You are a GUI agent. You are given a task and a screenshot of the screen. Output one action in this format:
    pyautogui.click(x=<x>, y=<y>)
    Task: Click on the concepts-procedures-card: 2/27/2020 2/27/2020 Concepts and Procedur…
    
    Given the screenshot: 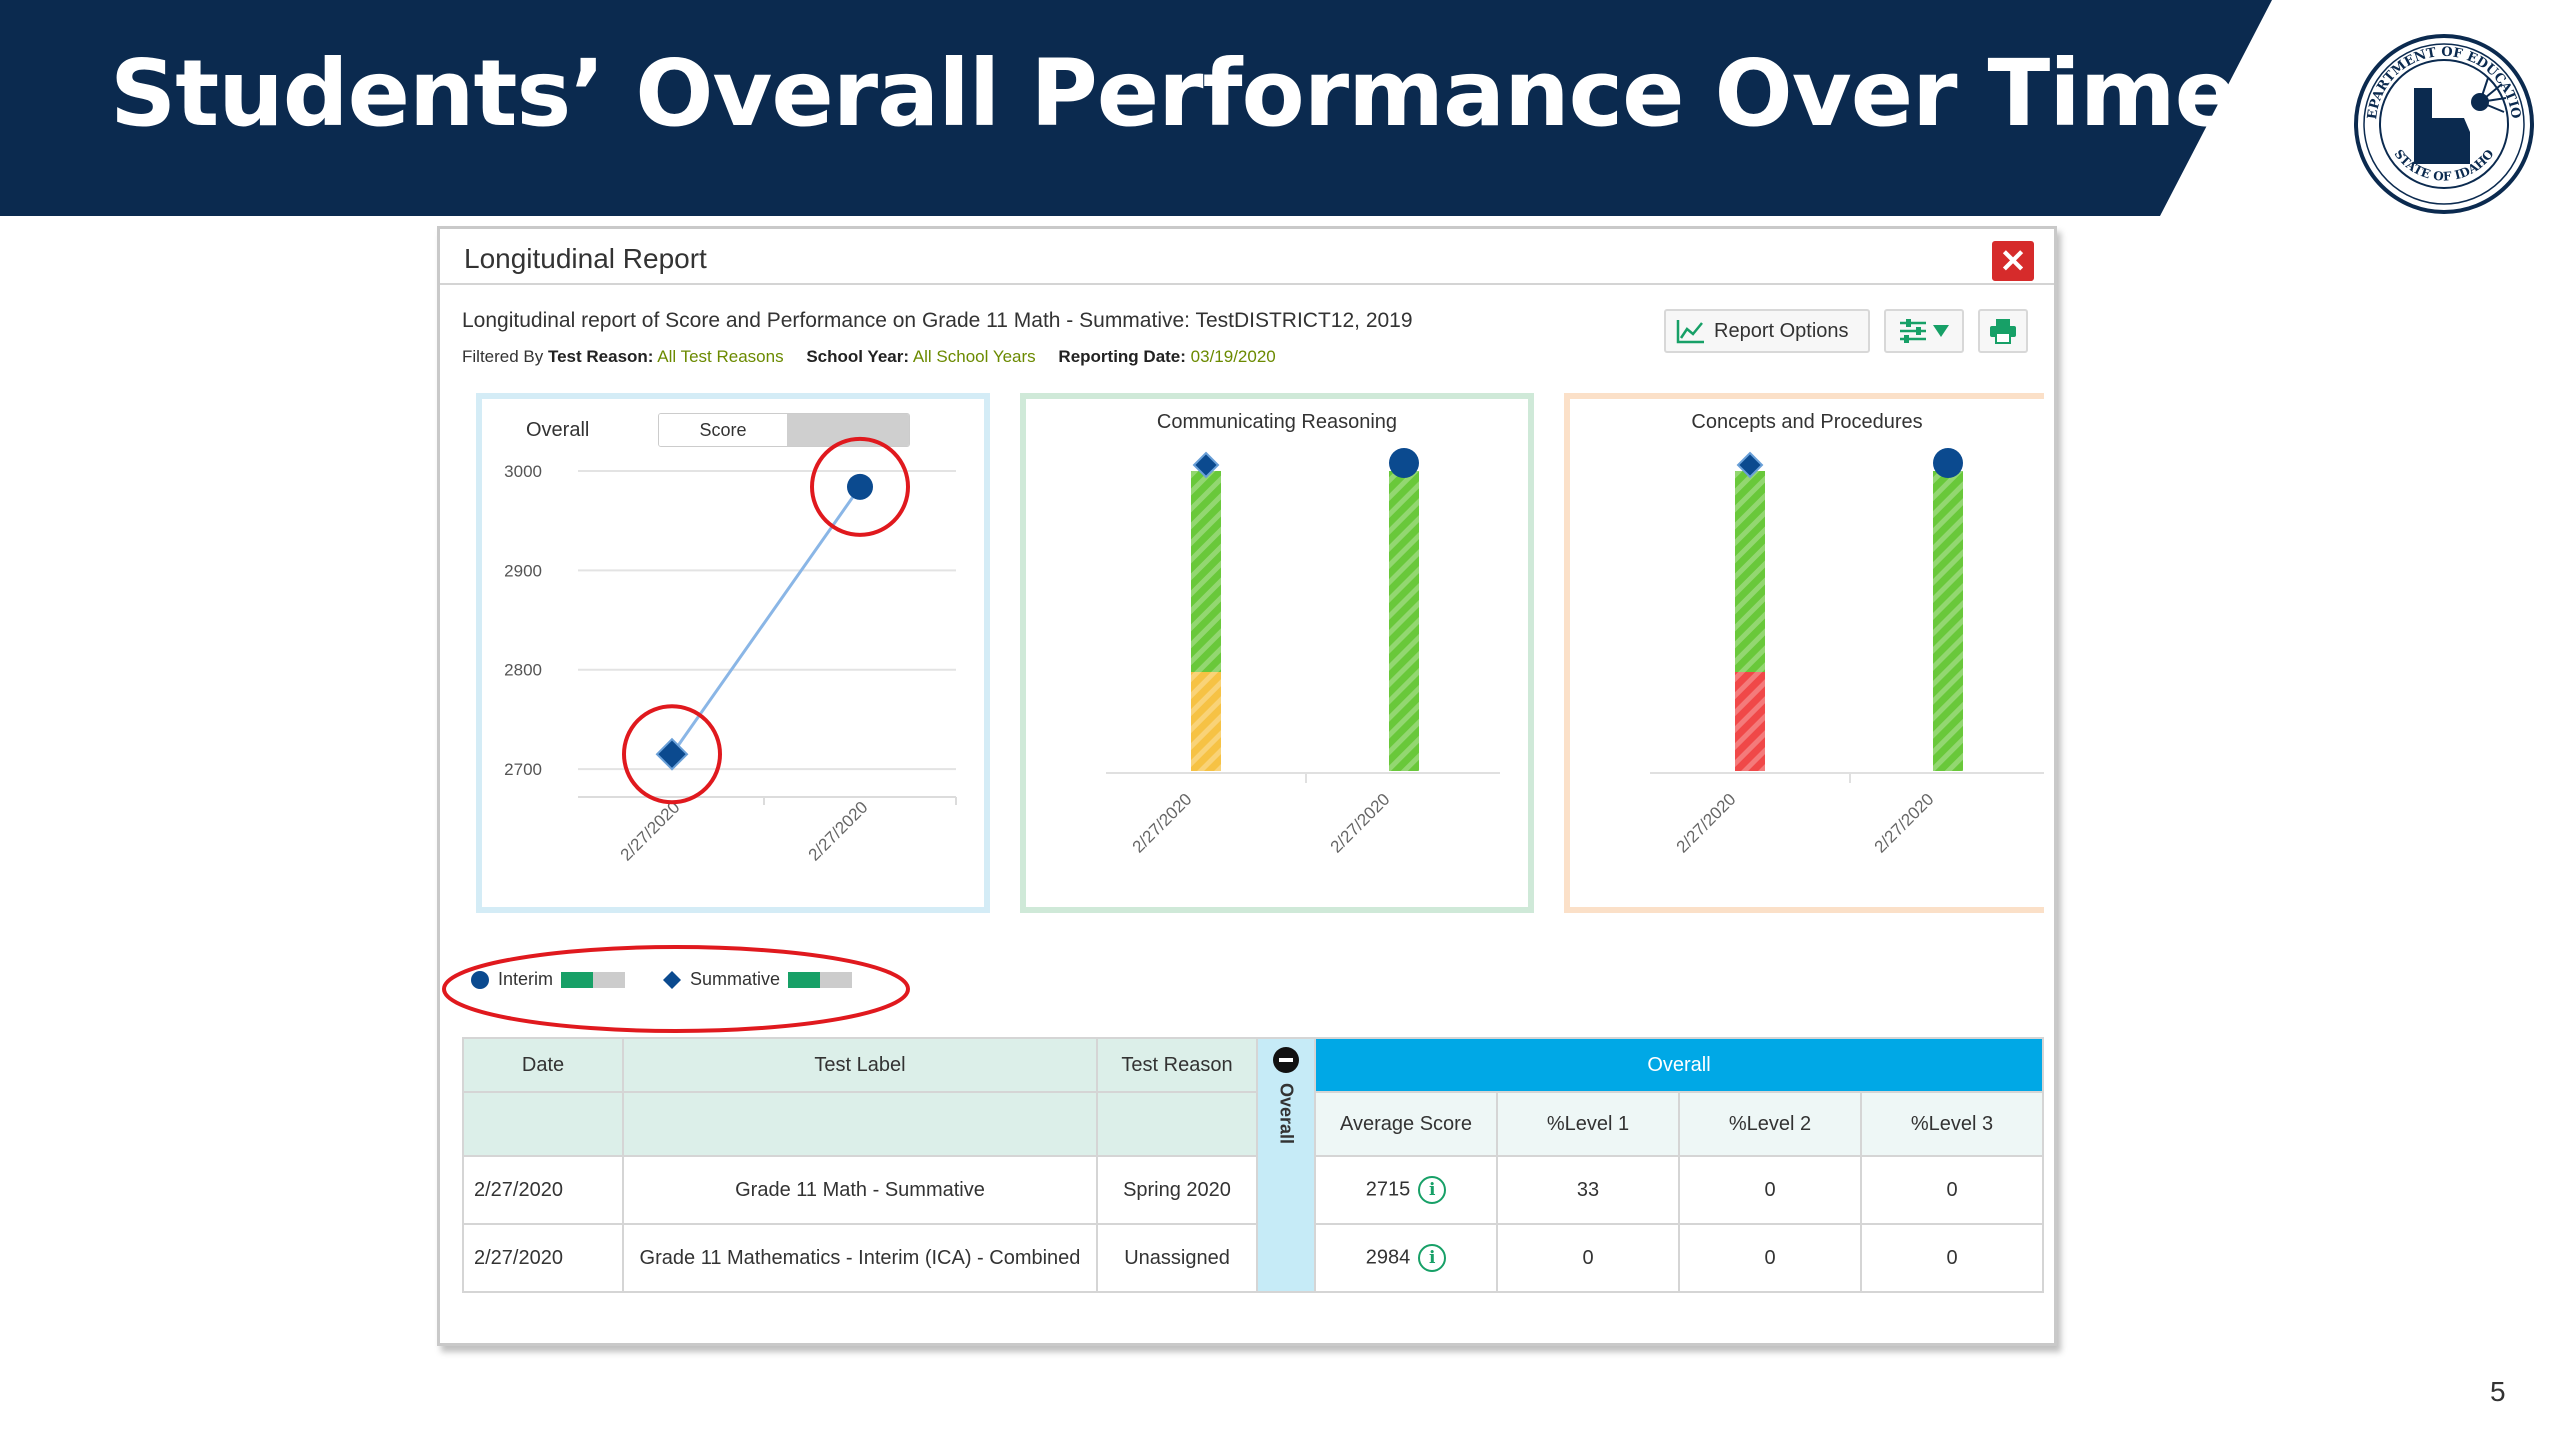 What is the action you would take?
    pyautogui.click(x=1804, y=653)
    